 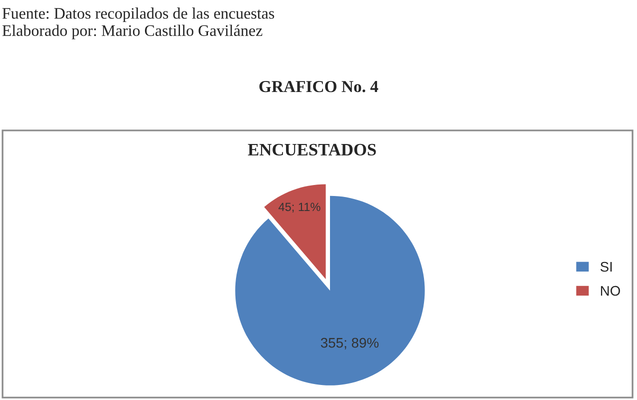 I want to click on chart-title: ENCUESTADOS, so click(x=312, y=150).